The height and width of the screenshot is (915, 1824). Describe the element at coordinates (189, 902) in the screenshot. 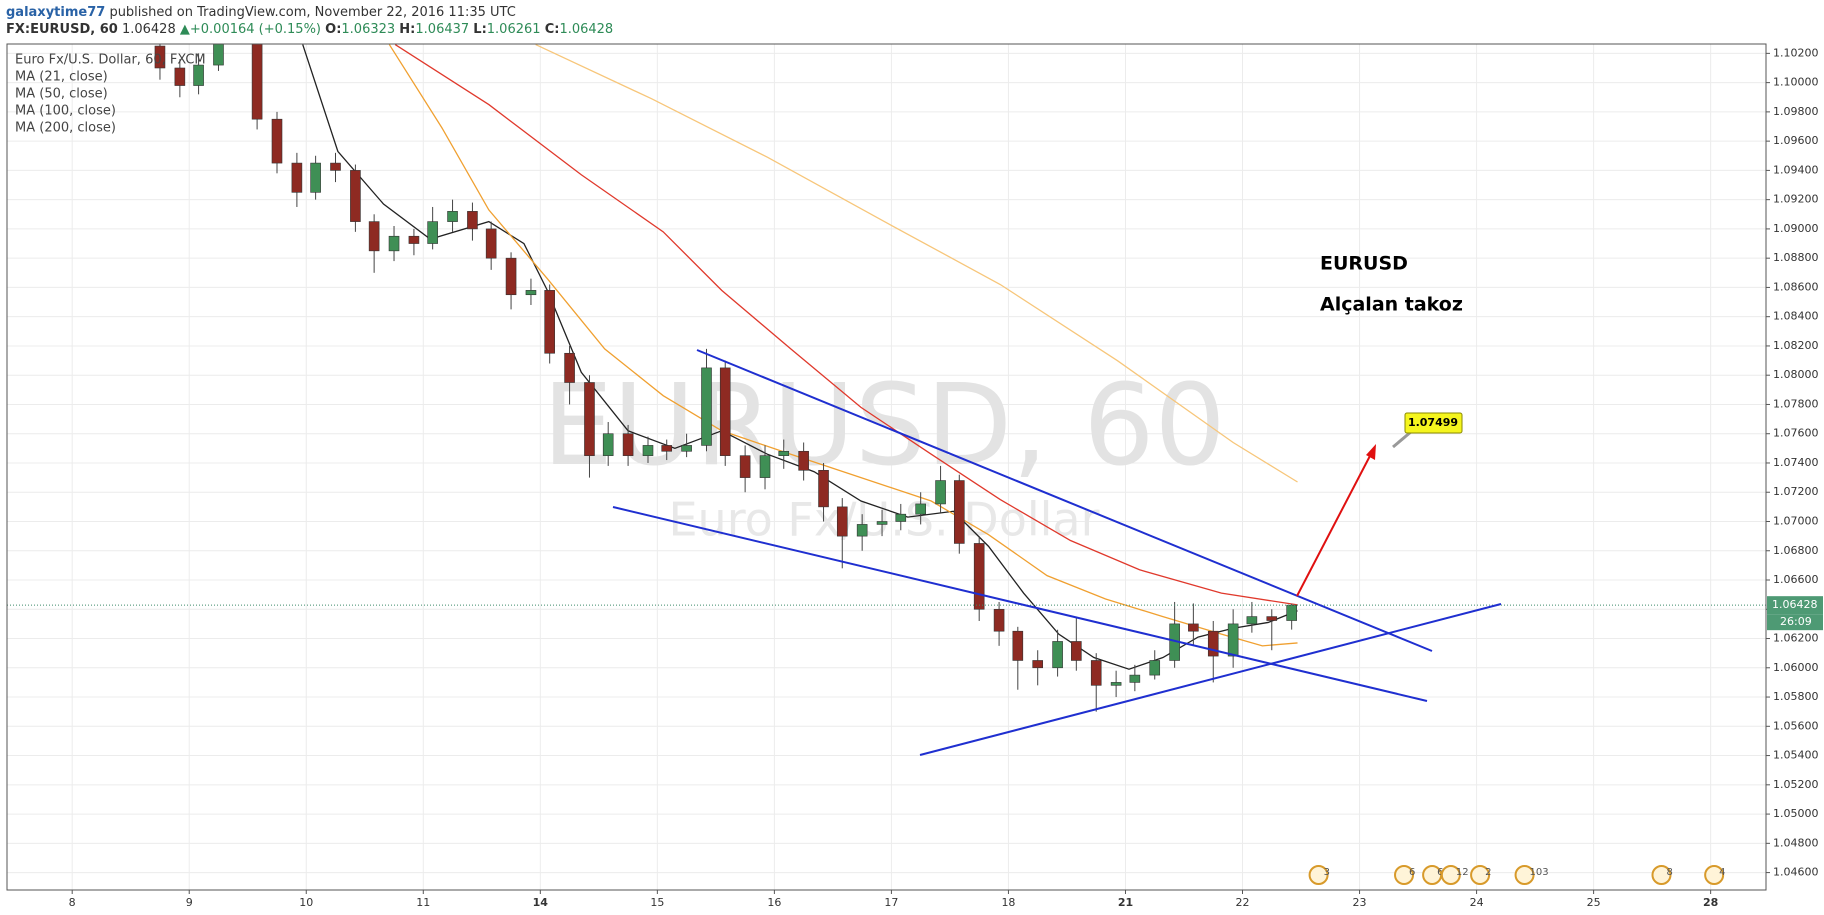

I see `x-tick-label: 9` at that location.